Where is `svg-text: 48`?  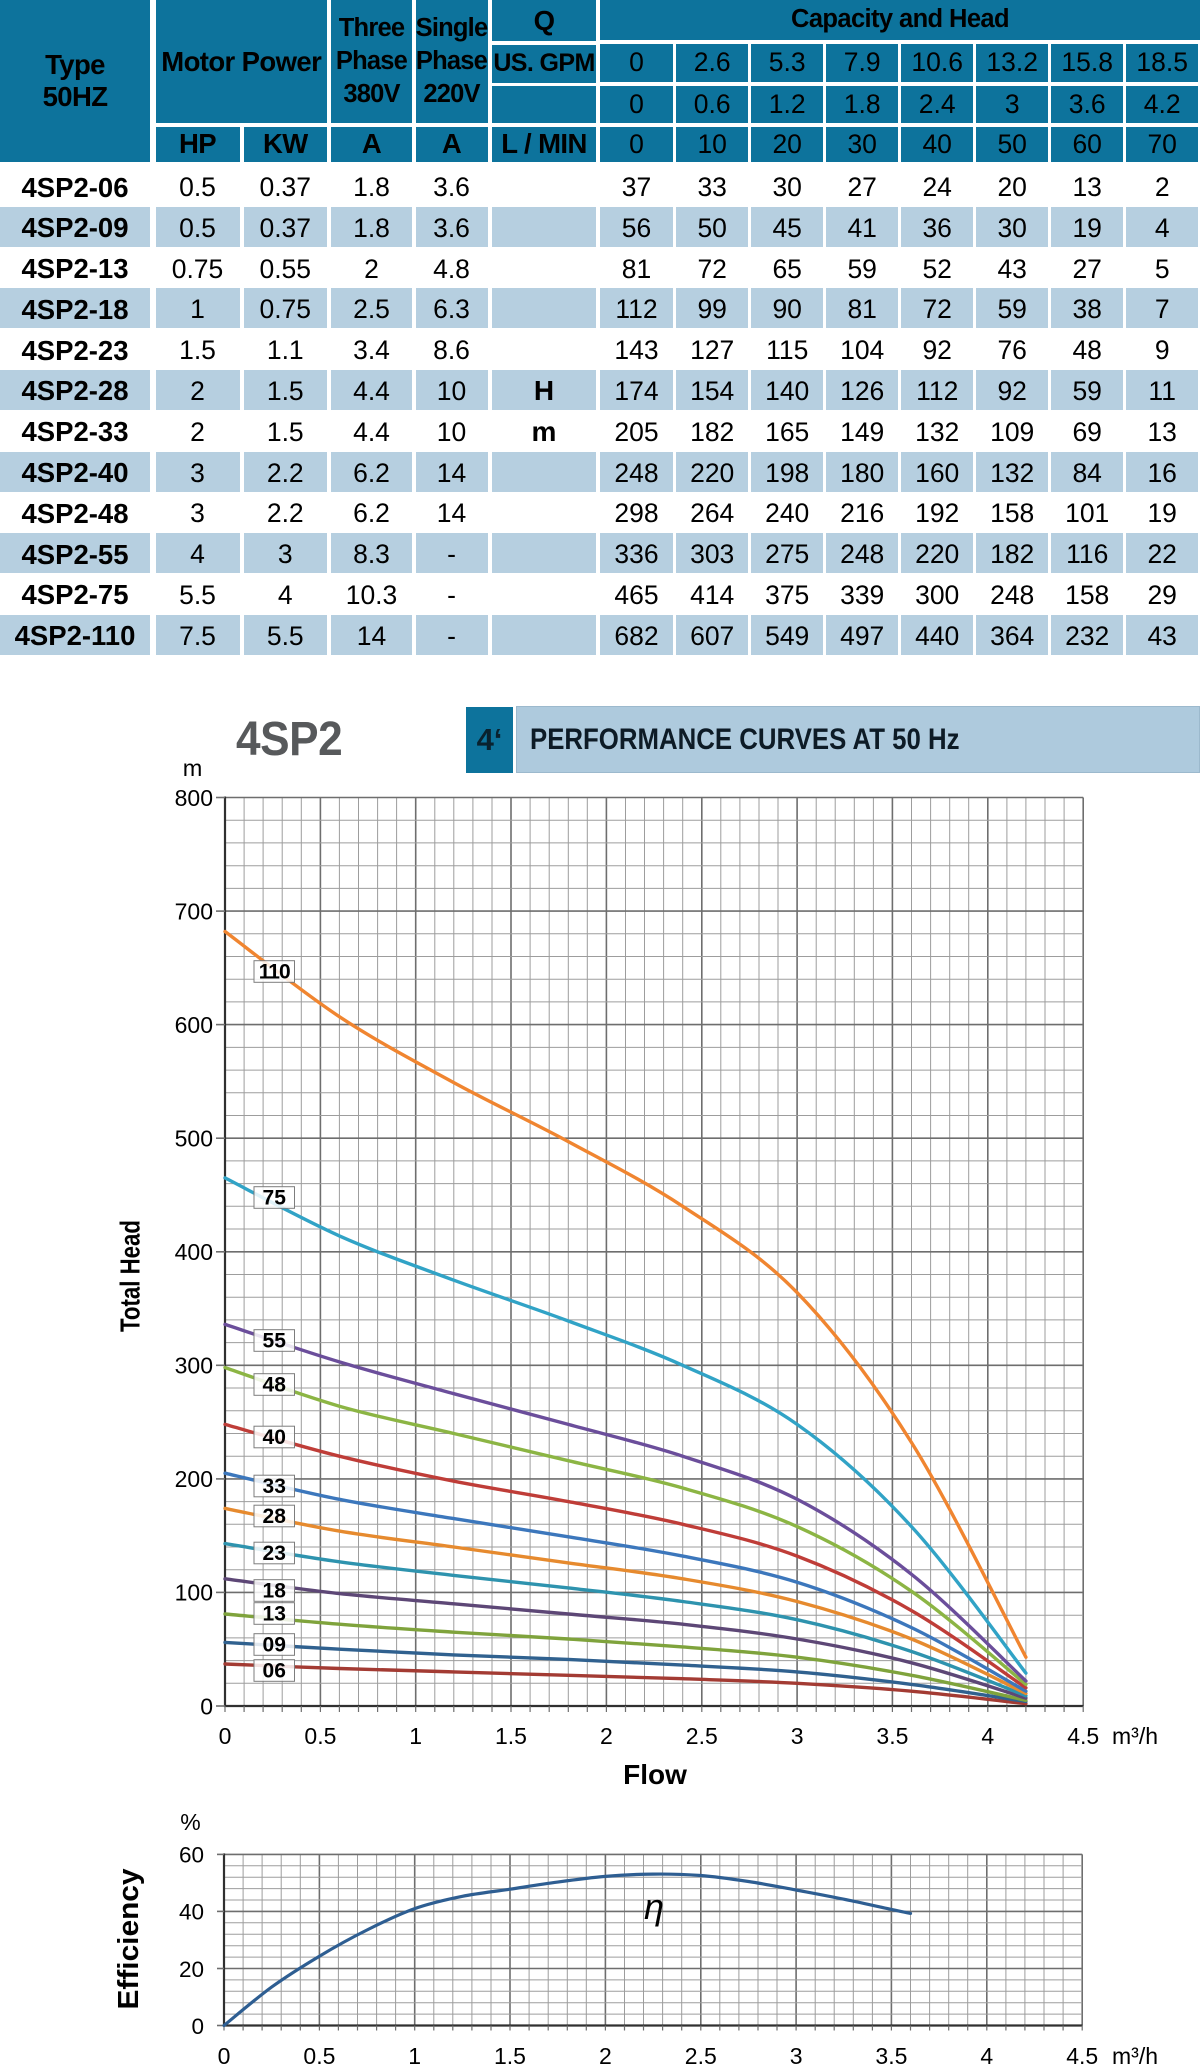 svg-text: 48 is located at coordinates (275, 1385).